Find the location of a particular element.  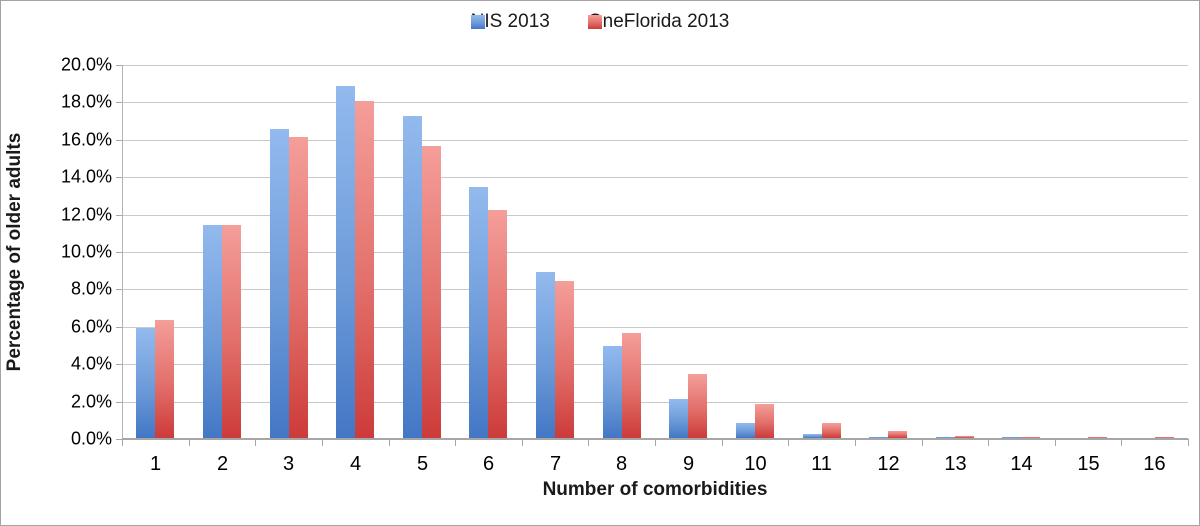

legend-swatch-blue is located at coordinates (477, 22).